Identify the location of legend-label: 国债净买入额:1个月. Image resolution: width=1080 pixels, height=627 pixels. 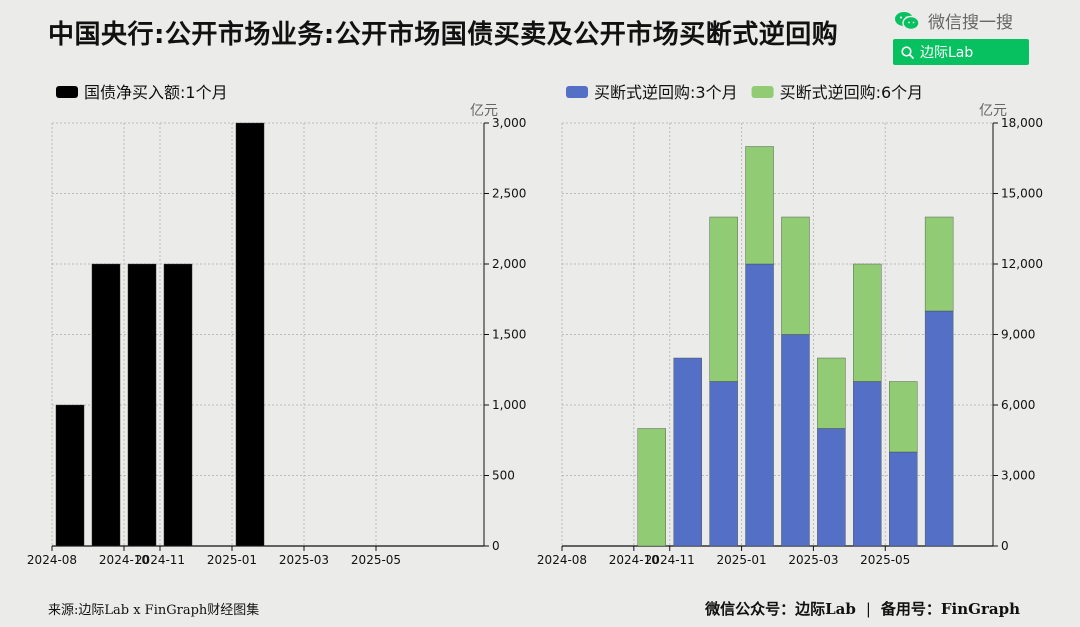
(156, 92).